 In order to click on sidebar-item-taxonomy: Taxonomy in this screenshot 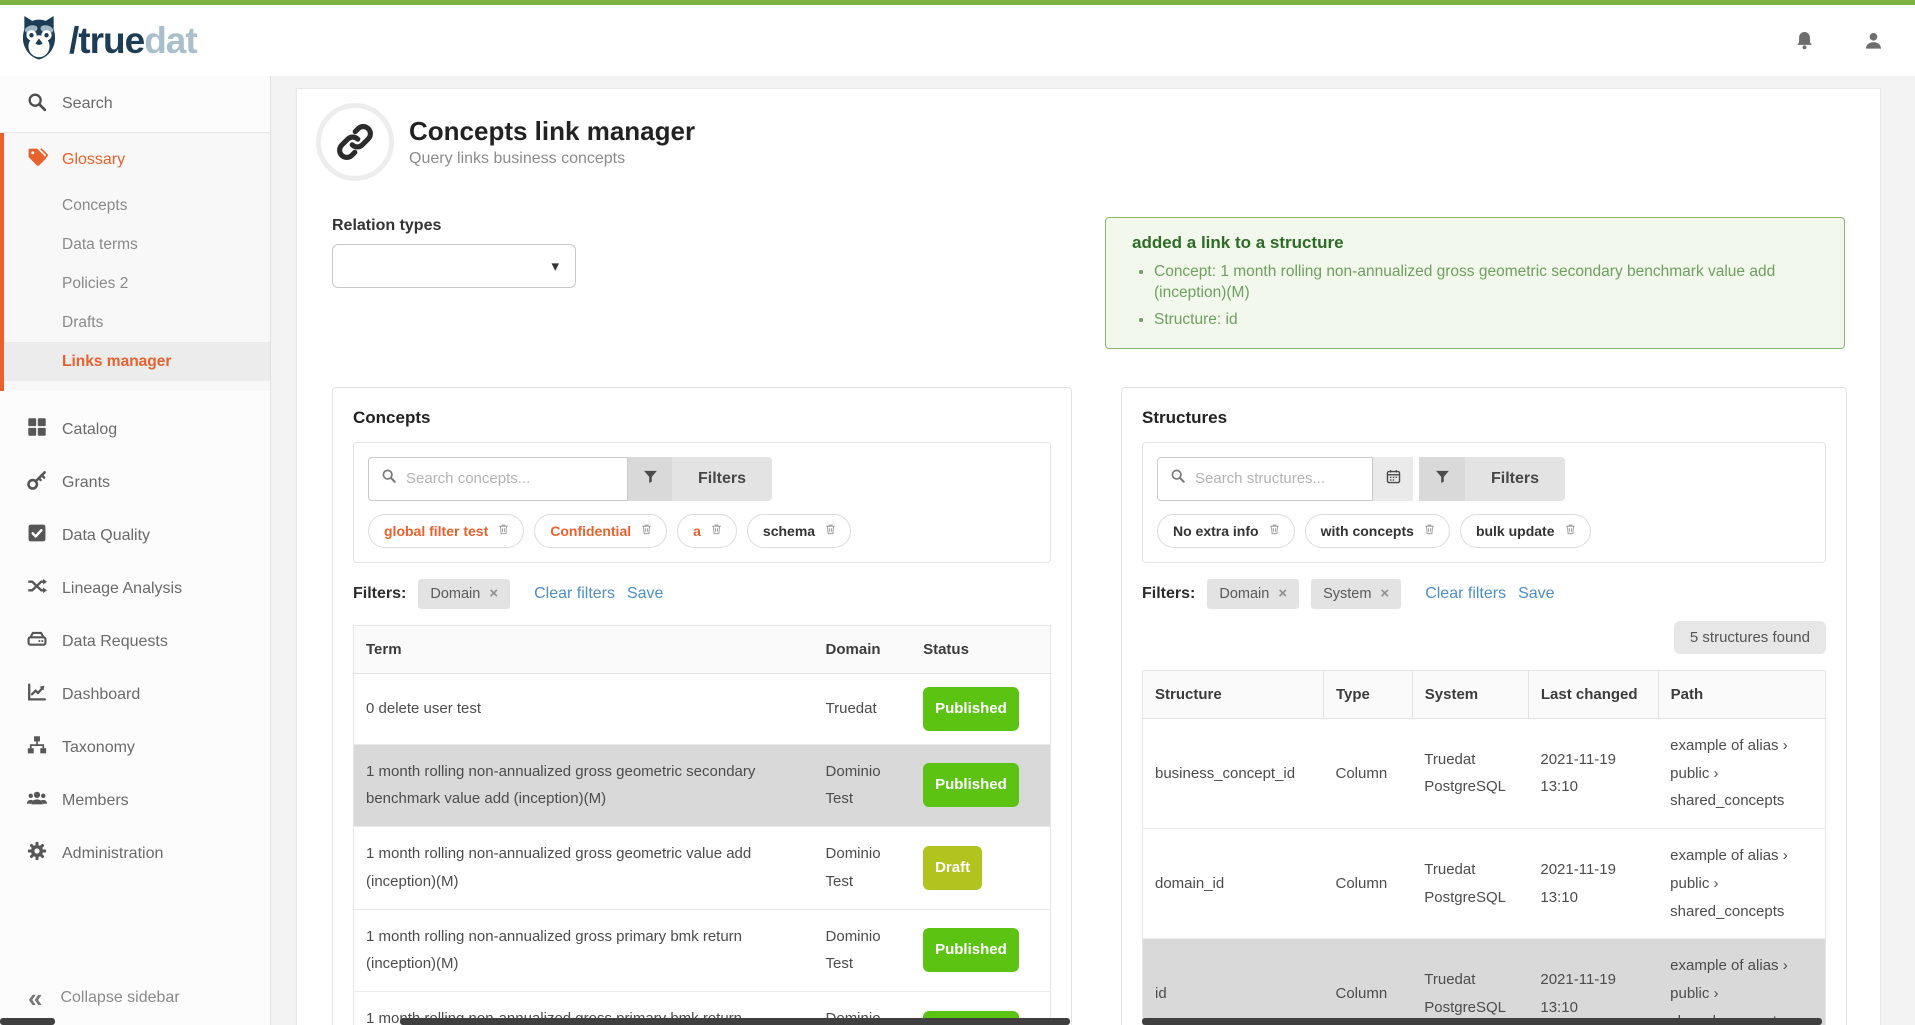, I will do `click(135, 747)`.